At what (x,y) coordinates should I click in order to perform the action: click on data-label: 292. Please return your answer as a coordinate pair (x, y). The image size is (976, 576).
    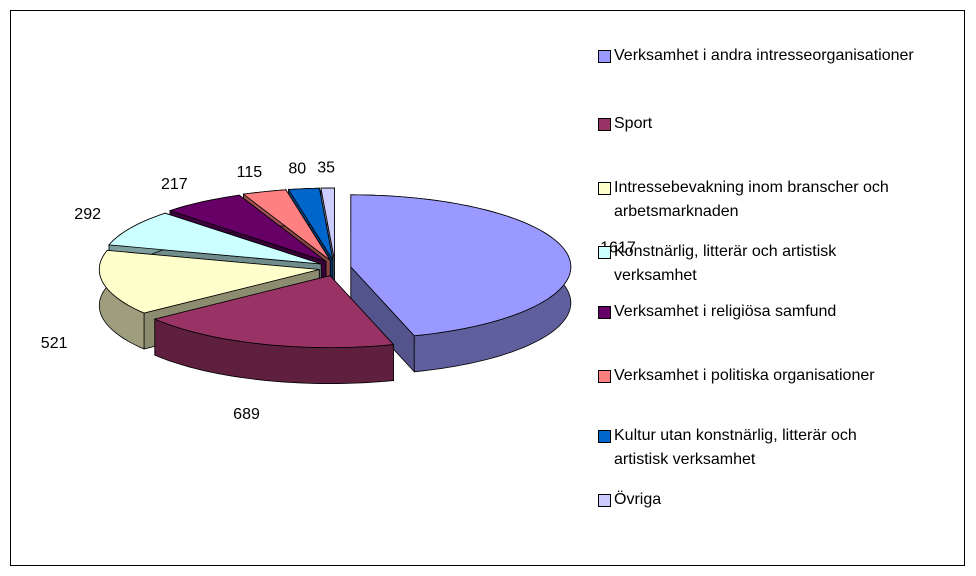
    Looking at the image, I should click on (87, 214).